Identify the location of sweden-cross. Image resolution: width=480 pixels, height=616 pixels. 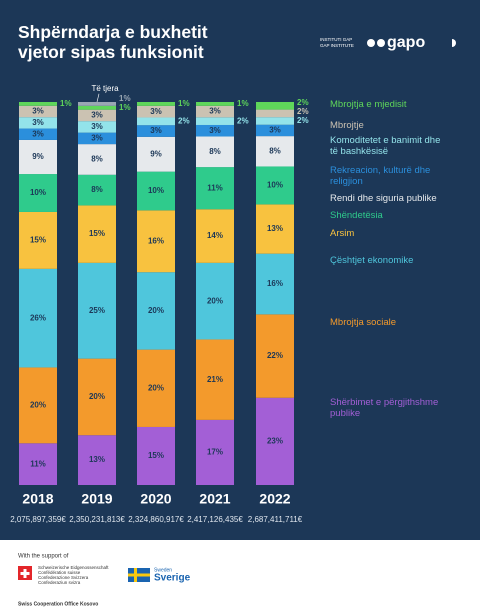
(139, 575).